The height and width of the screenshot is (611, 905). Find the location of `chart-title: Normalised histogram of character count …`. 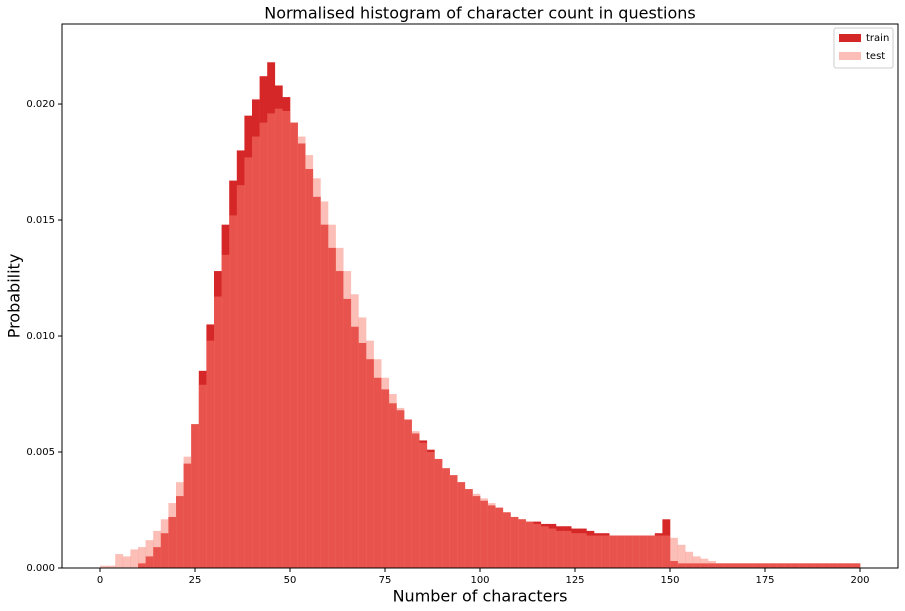

chart-title: Normalised histogram of character count … is located at coordinates (480, 13).